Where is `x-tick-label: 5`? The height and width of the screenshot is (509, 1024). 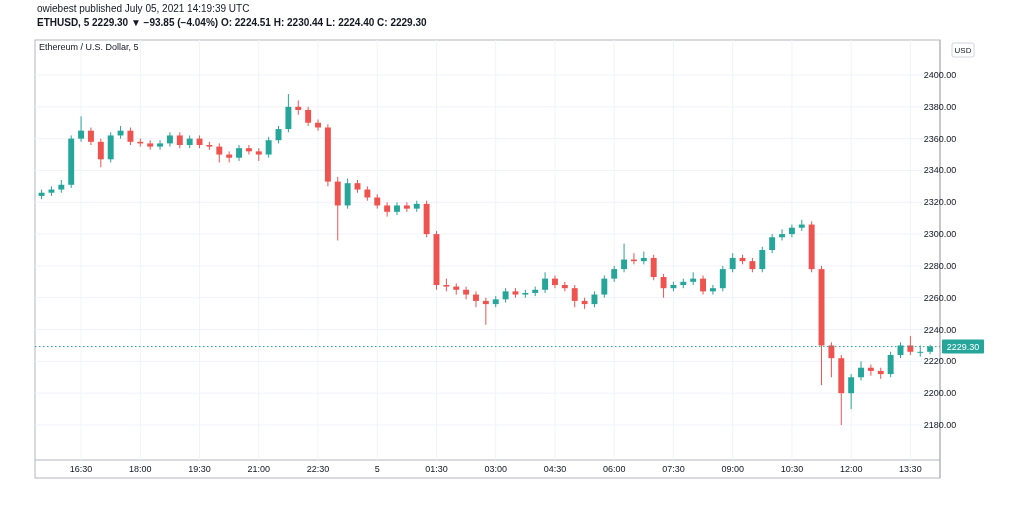 x-tick-label: 5 is located at coordinates (377, 469).